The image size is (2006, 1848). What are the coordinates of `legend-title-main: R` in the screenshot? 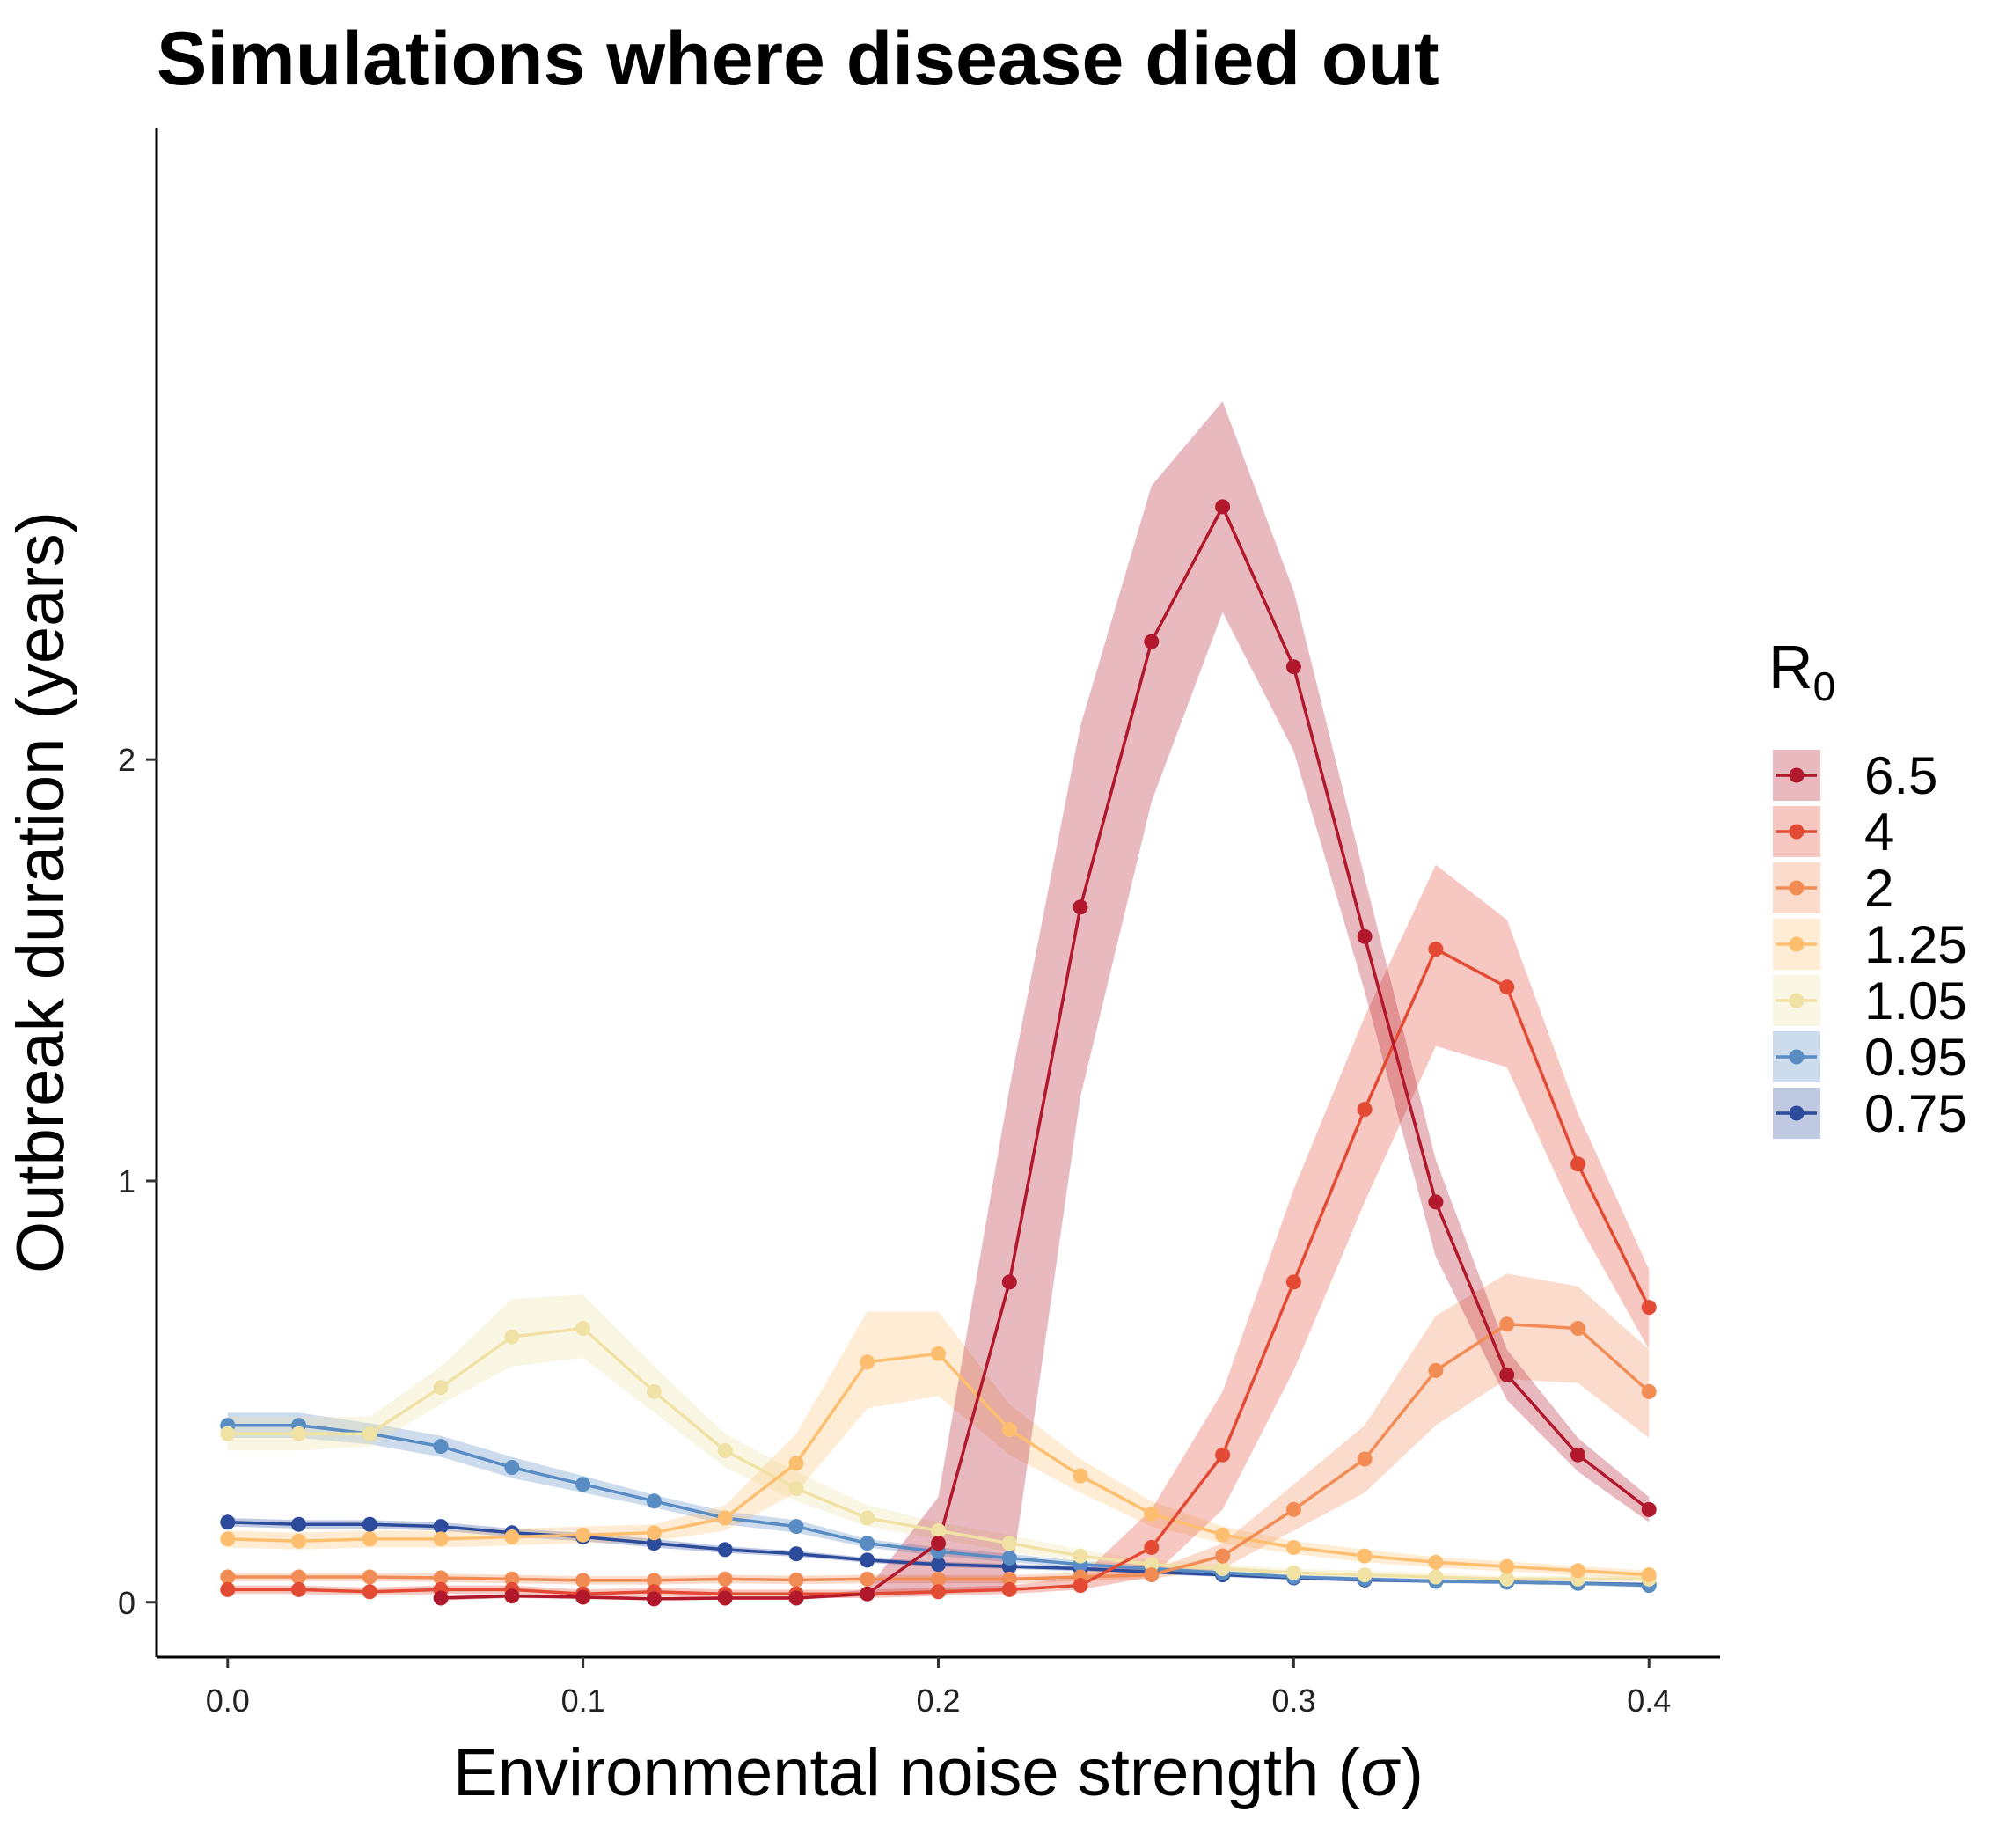 It's located at (1790, 667).